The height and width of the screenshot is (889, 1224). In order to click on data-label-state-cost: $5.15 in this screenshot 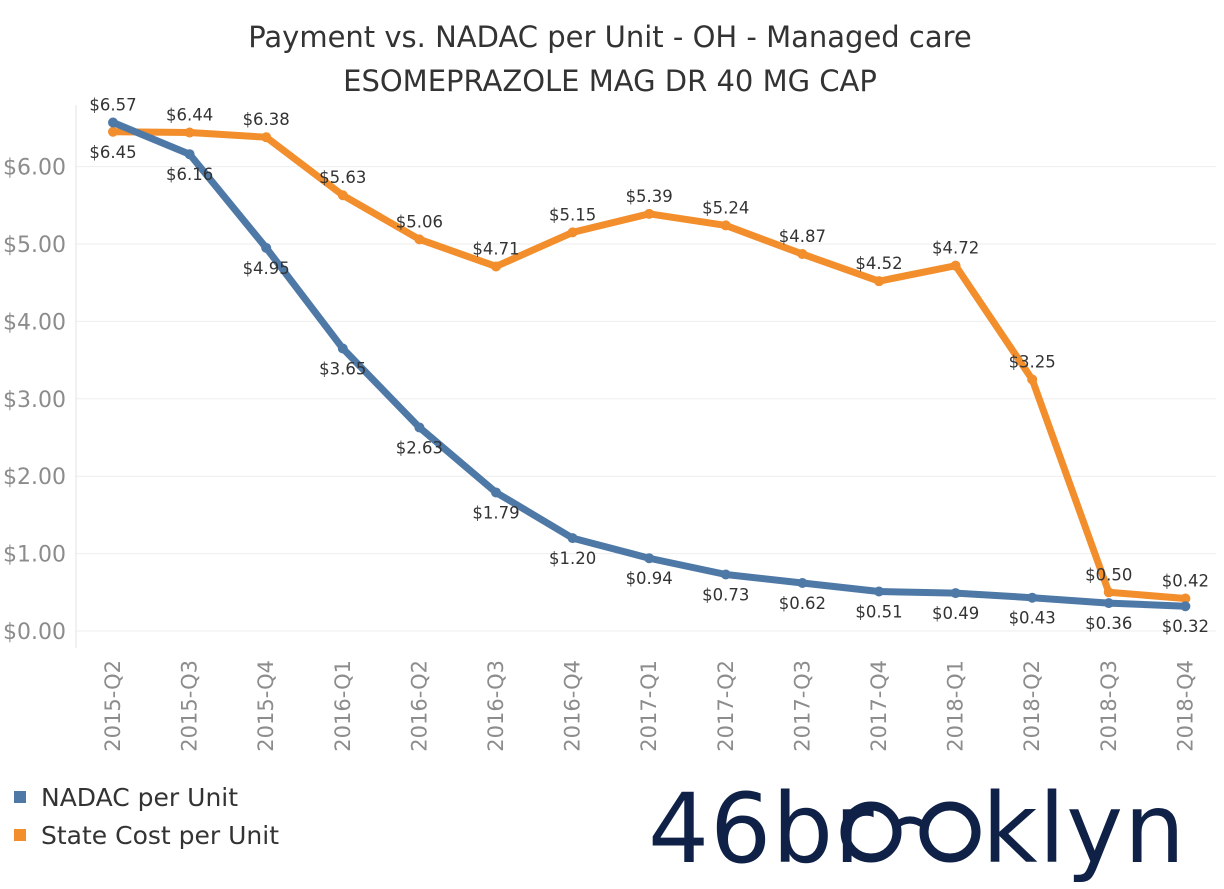, I will do `click(572, 214)`.